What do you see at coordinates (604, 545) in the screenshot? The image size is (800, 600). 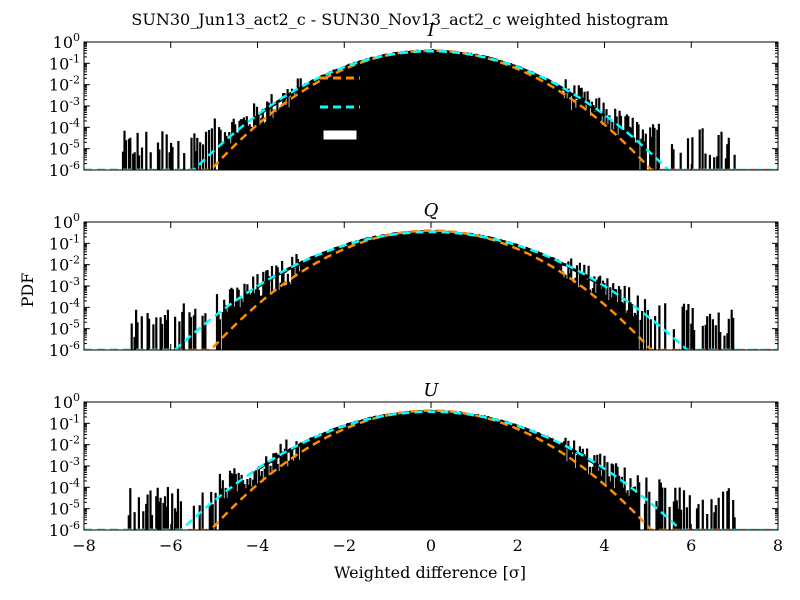 I see `x-tick-label: 4` at bounding box center [604, 545].